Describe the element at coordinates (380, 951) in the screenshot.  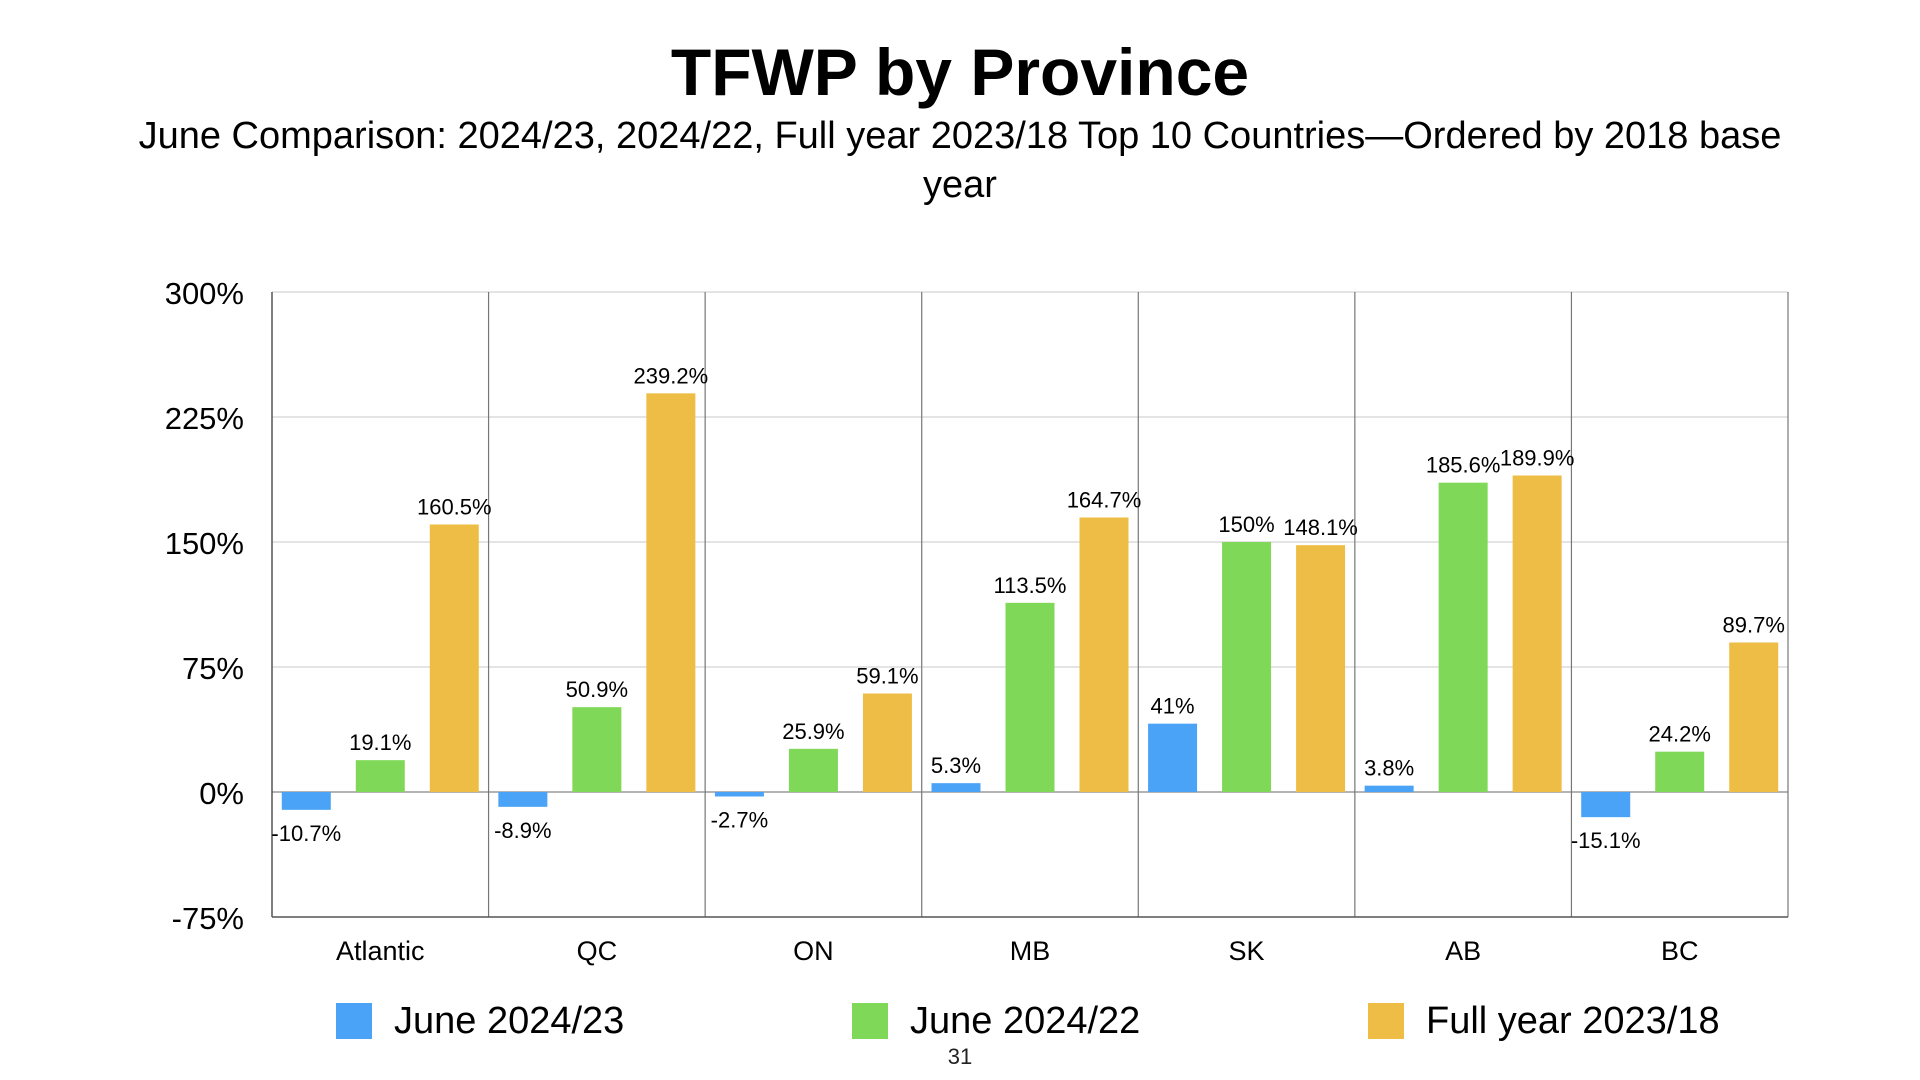
I see `x-tick-label: Atlantic` at that location.